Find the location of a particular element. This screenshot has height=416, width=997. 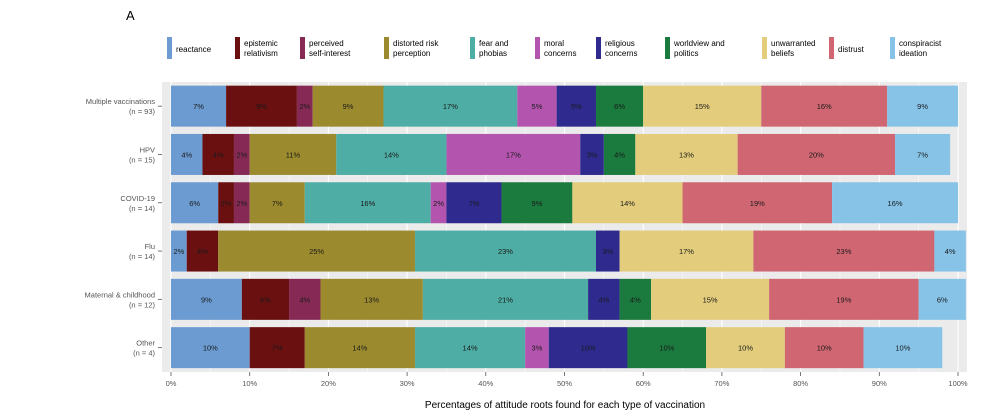

y-tick-label: Other is located at coordinates (145, 343).